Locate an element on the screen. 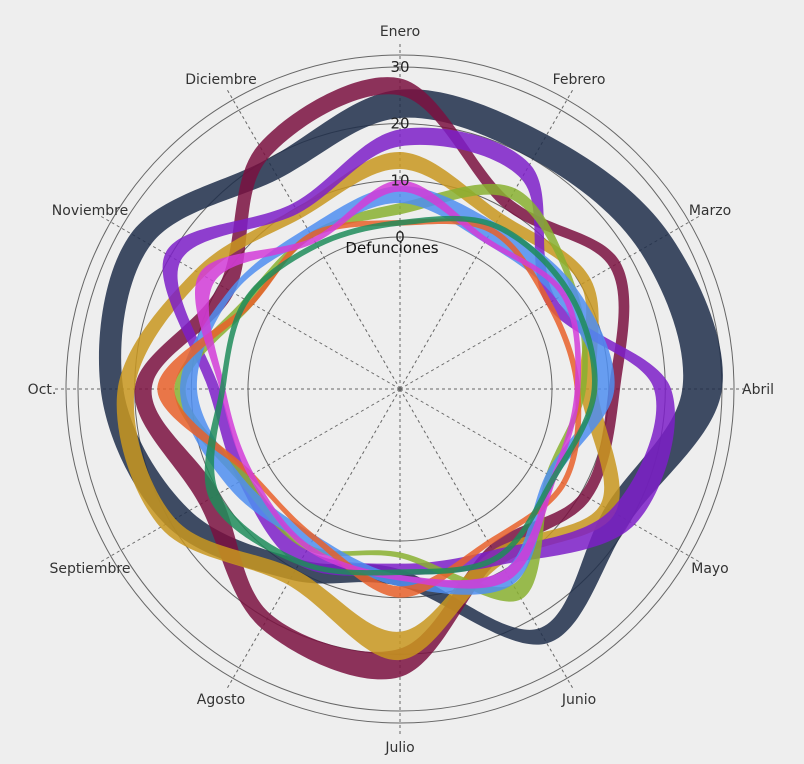 This screenshot has width=804, height=764. radial-tick-0: 0 is located at coordinates (400, 237).